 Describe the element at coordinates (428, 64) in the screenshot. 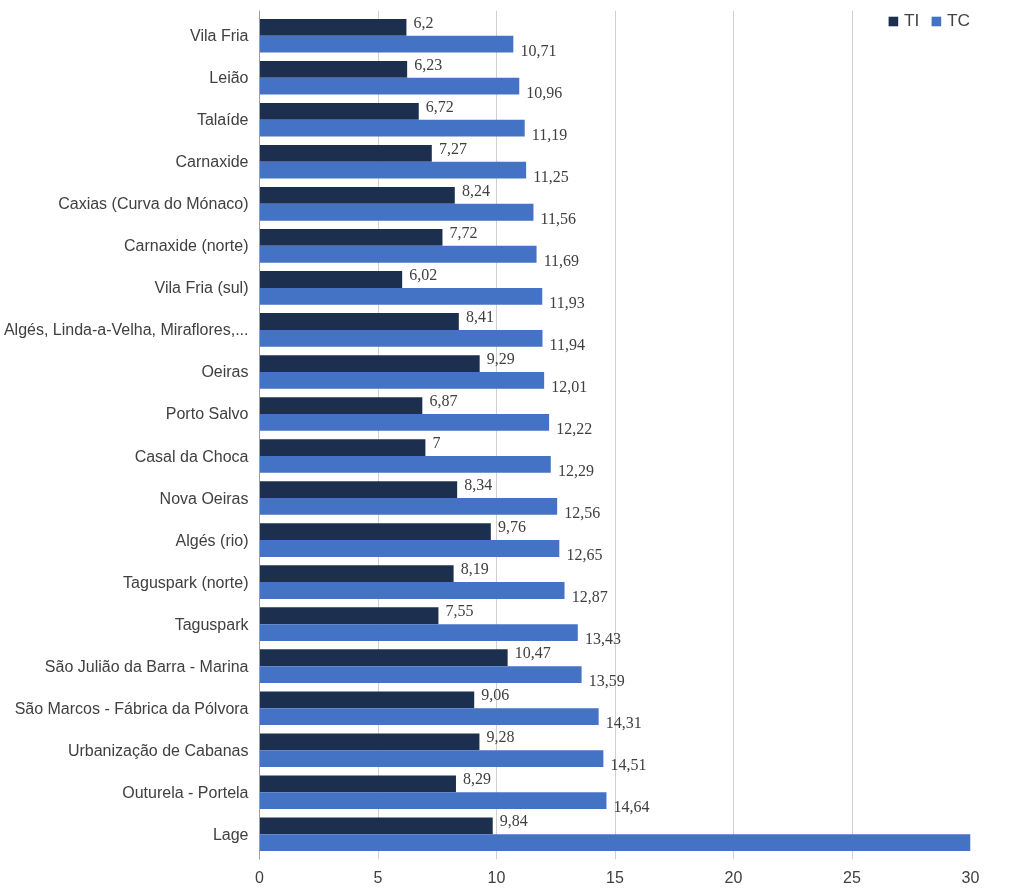

I see `data-label: 6,23` at that location.